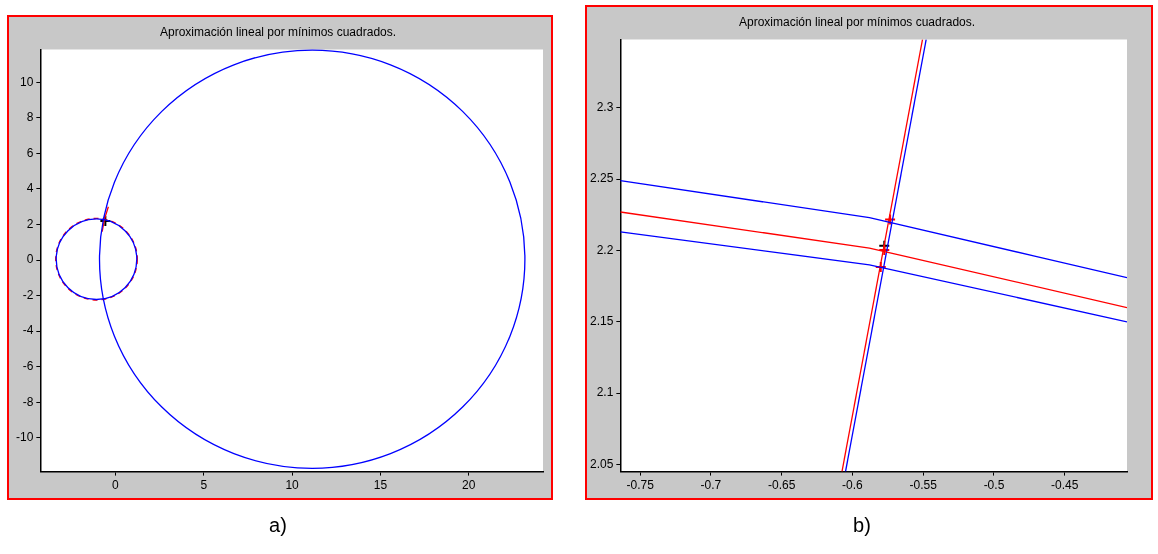 The width and height of the screenshot is (1158, 554). Describe the element at coordinates (30, 152) in the screenshot. I see `y-tick-label: 6` at that location.